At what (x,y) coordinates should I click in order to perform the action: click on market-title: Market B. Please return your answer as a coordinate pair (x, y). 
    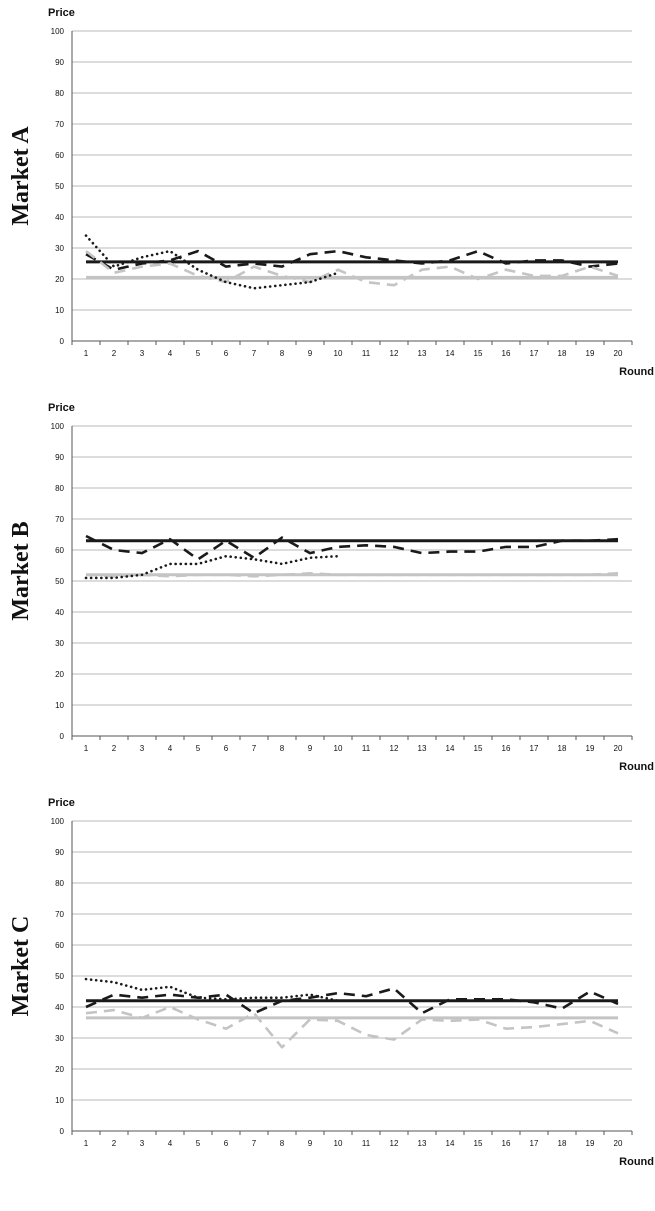
    Looking at the image, I should click on (21, 570).